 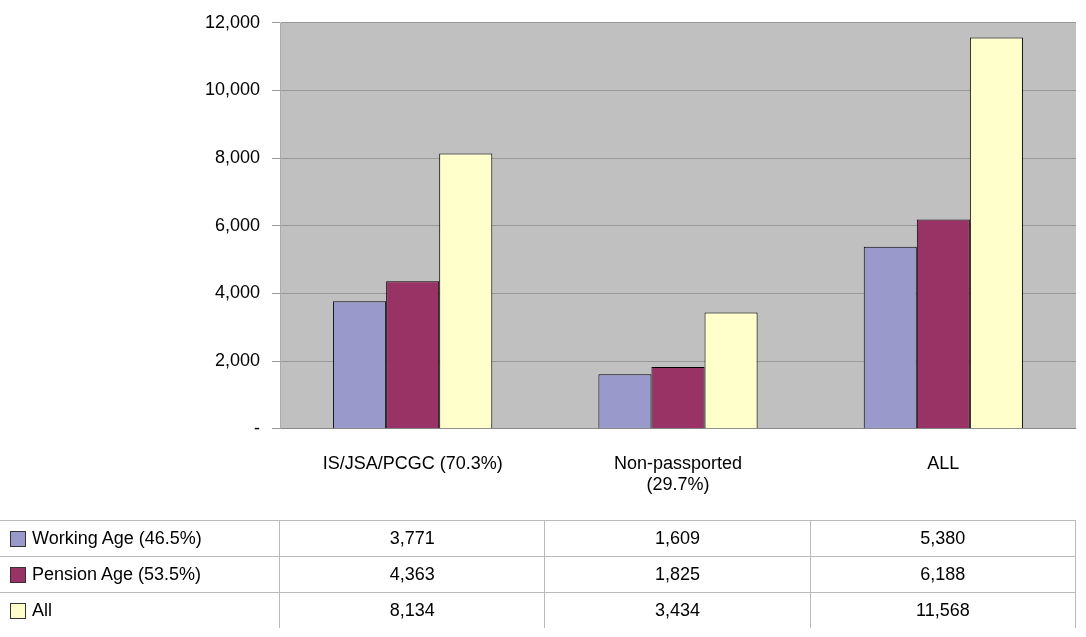 I want to click on data-label: 1,609, so click(x=678, y=538).